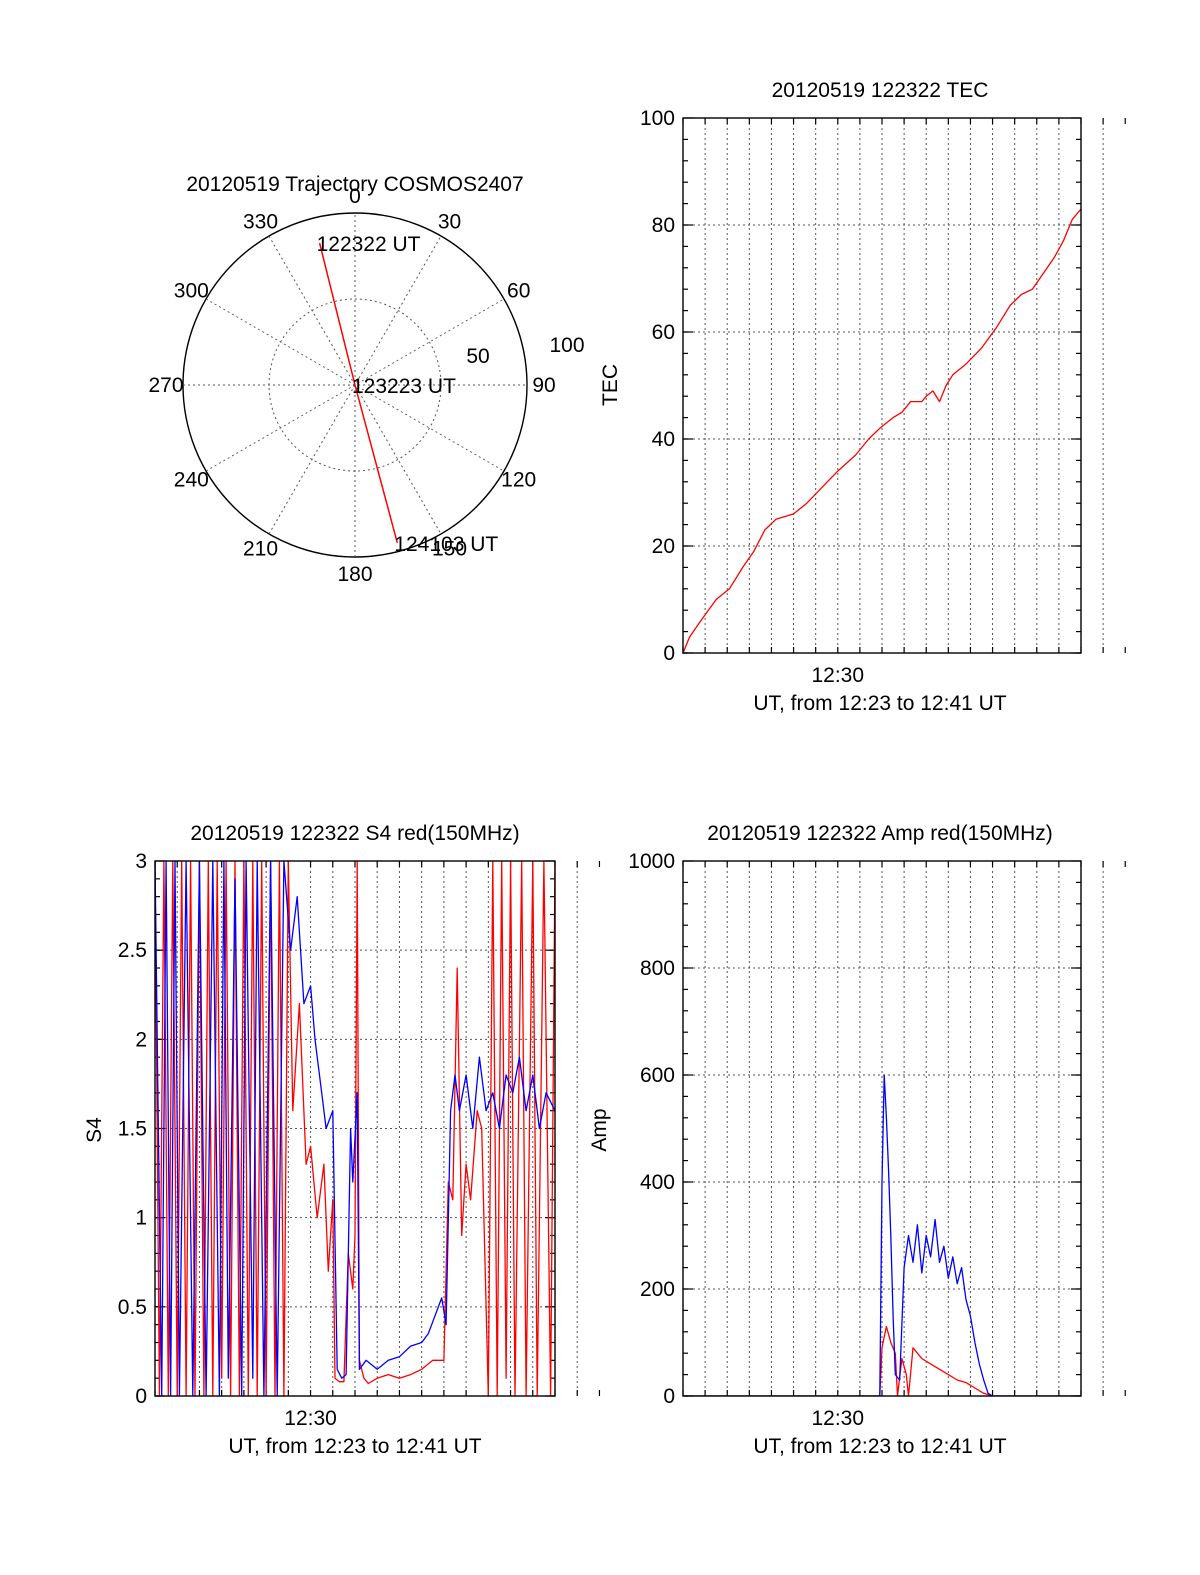  I want to click on azimuth-label: 60, so click(518, 291).